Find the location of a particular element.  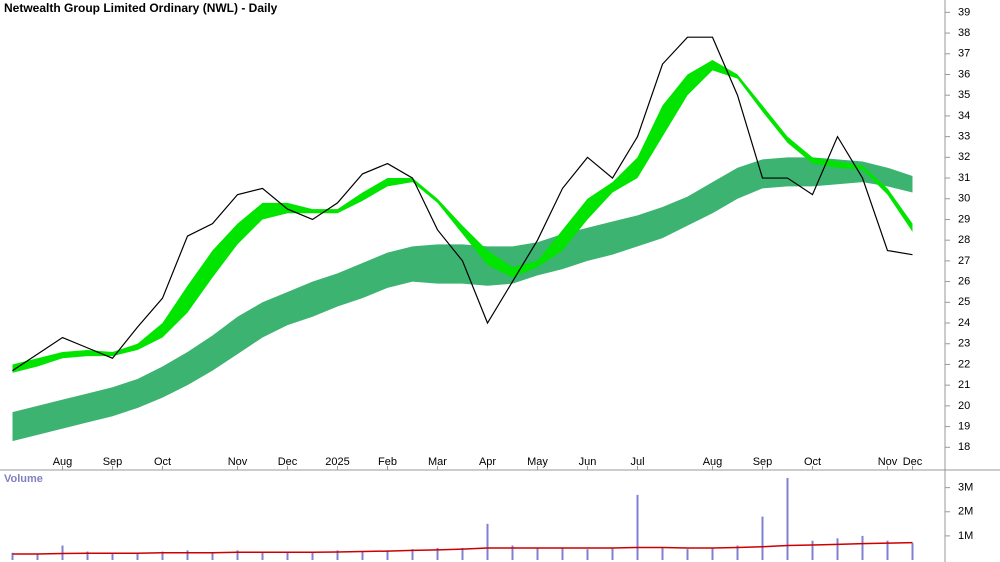

y-tick-label: 25 is located at coordinates (964, 302).